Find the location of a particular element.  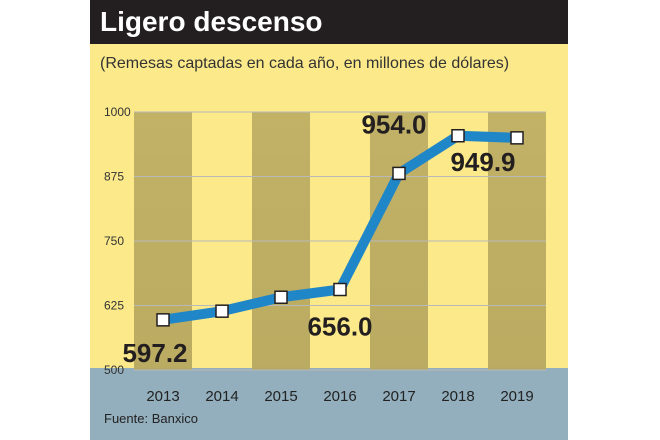

data-point-2018 is located at coordinates (458, 135).